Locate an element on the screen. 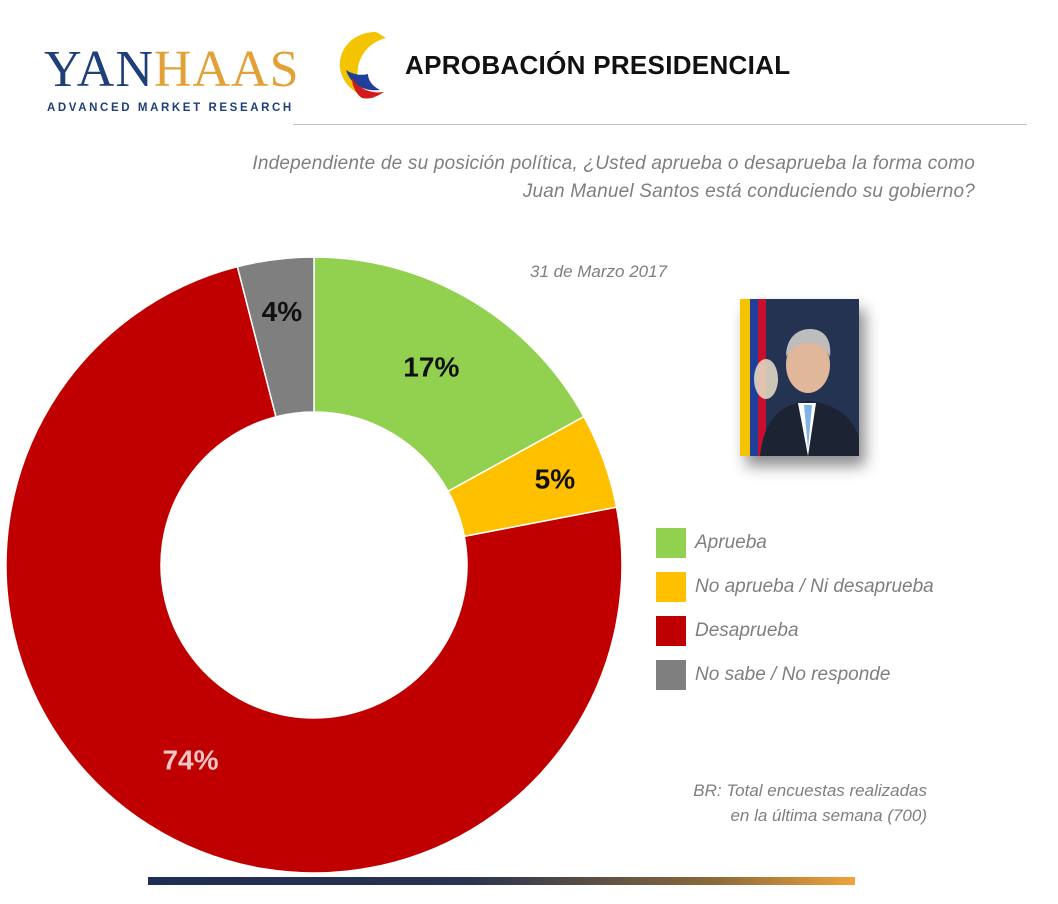 This screenshot has width=1058, height=904. donut-label-no-sabe: 4% is located at coordinates (282, 311).